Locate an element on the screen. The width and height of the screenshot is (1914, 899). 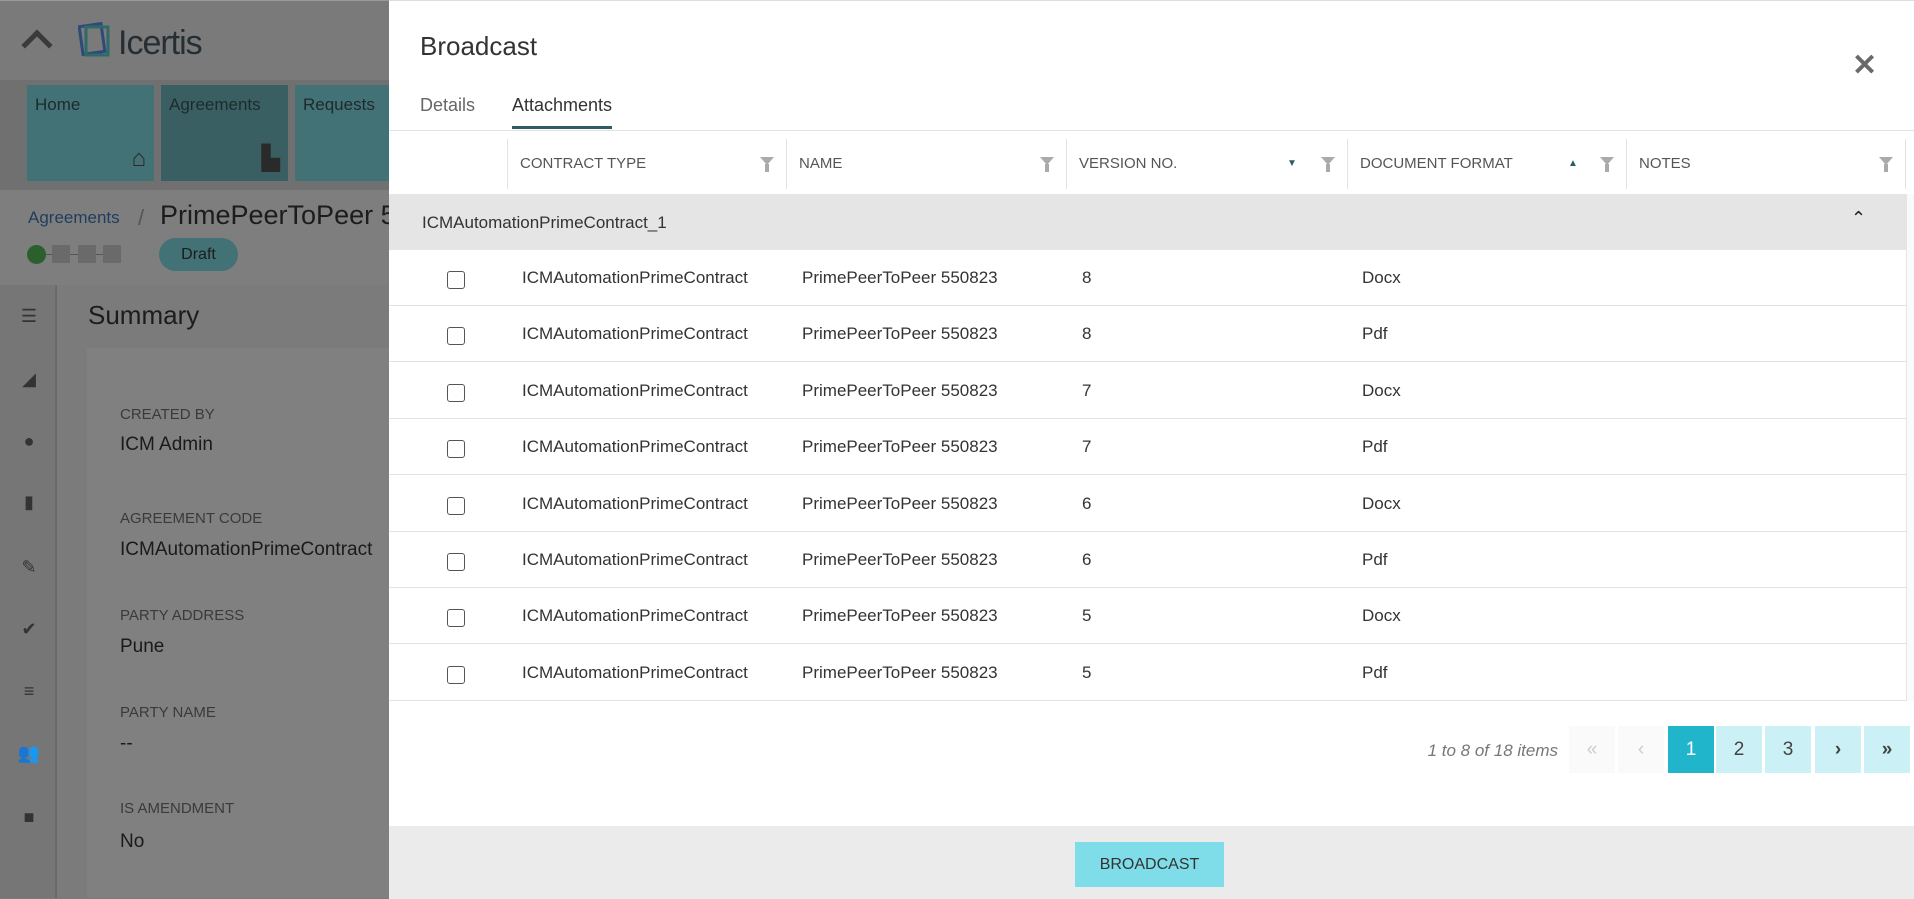
prev-page-button: ‹ is located at coordinates (1641, 749).